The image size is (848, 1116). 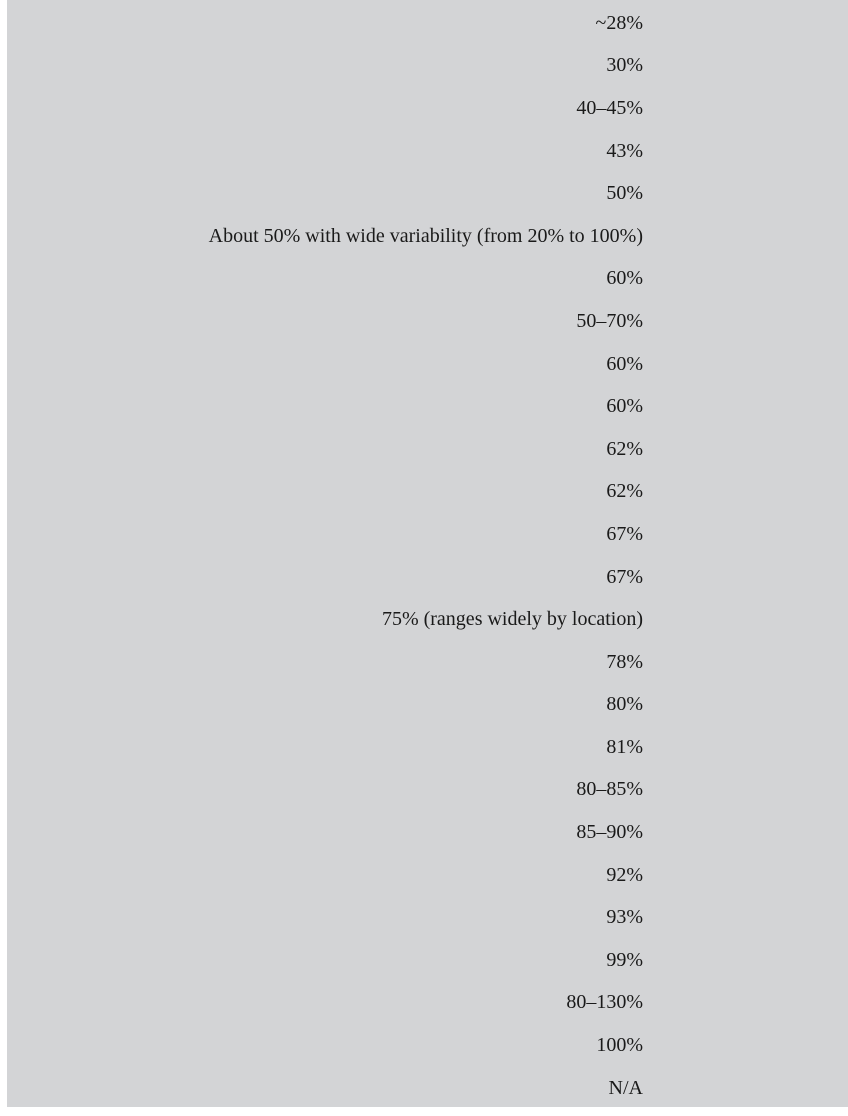 What do you see at coordinates (624, 65) in the screenshot?
I see `table-cell: 30%` at bounding box center [624, 65].